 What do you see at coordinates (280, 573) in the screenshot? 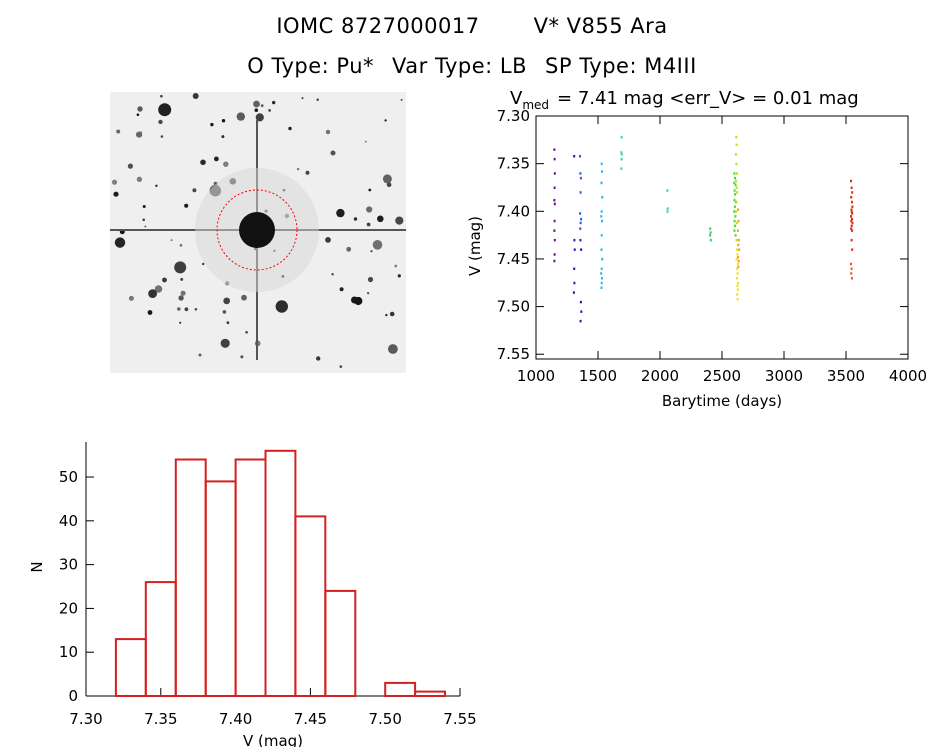
I see `histogram-bars` at bounding box center [280, 573].